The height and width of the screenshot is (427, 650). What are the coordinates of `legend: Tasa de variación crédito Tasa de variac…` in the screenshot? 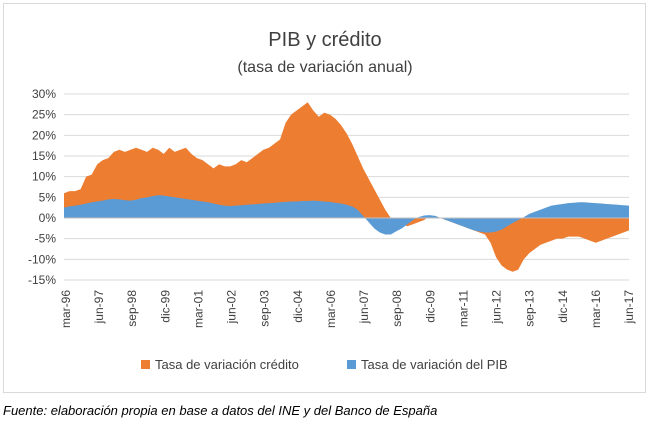 It's located at (324, 364).